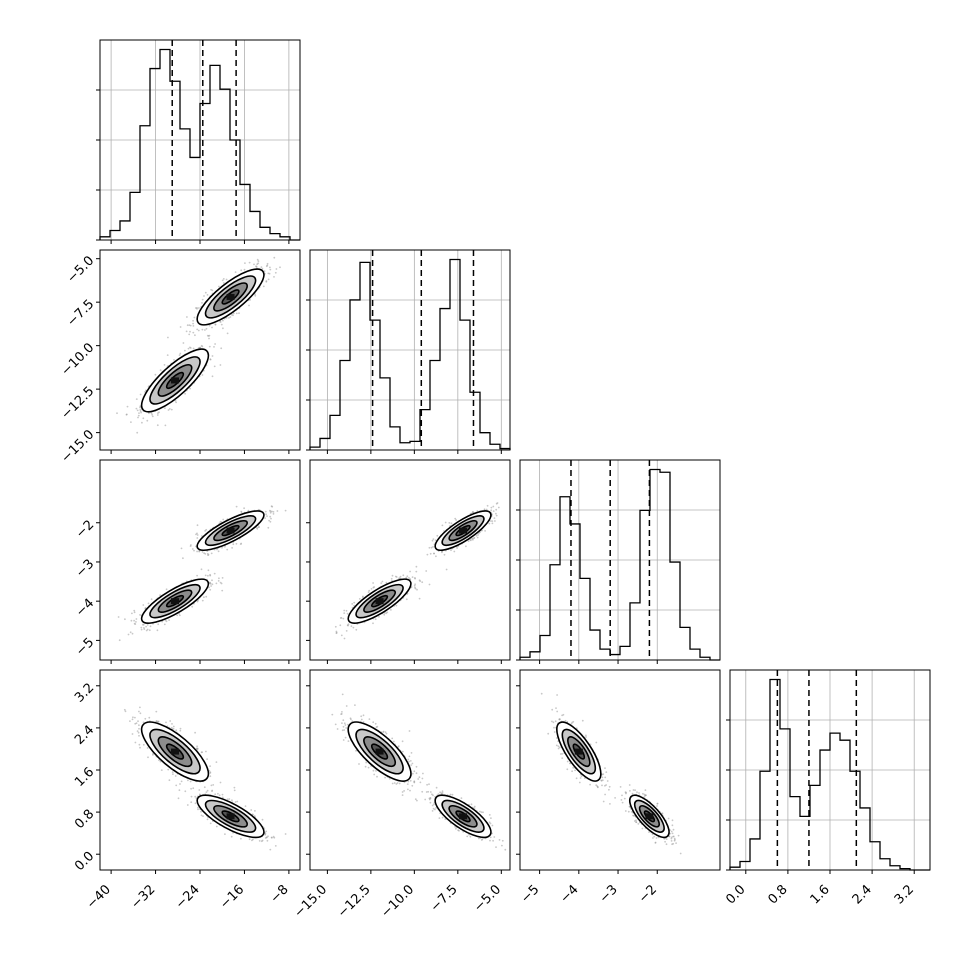 This screenshot has height=970, width=970. I want to click on scatter-2-0-frame, so click(200, 560).